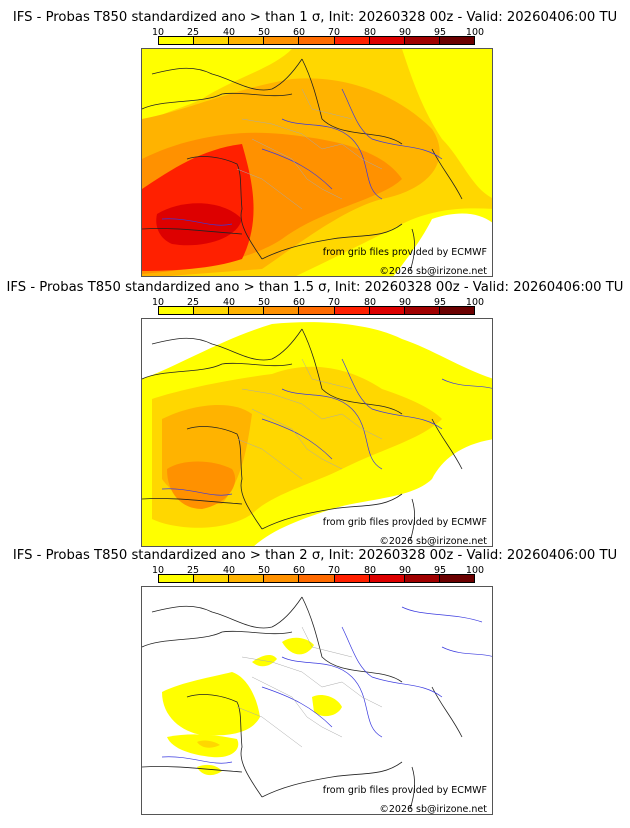 The width and height of the screenshot is (630, 828). What do you see at coordinates (442, 244) in the screenshot?
I see `field-none` at bounding box center [442, 244].